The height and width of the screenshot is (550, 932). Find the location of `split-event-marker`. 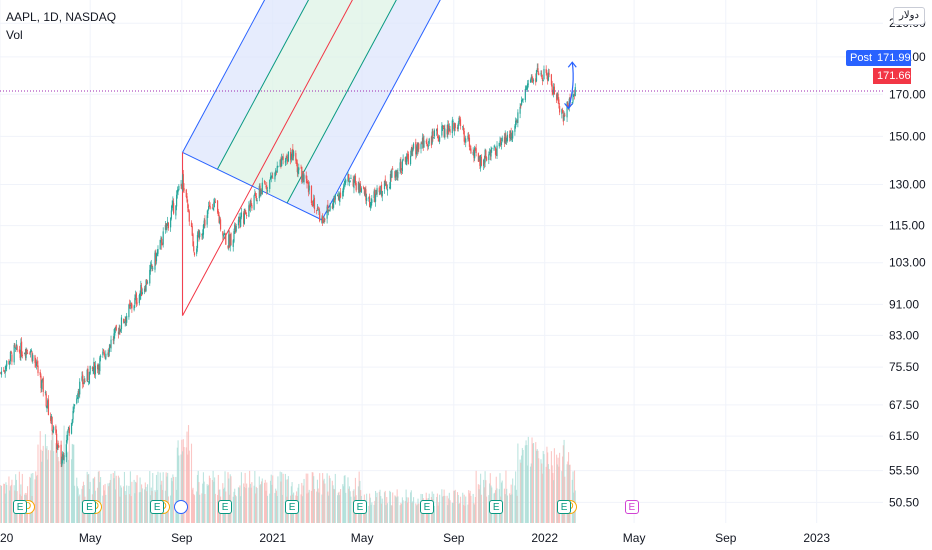

split-event-marker is located at coordinates (181, 507).